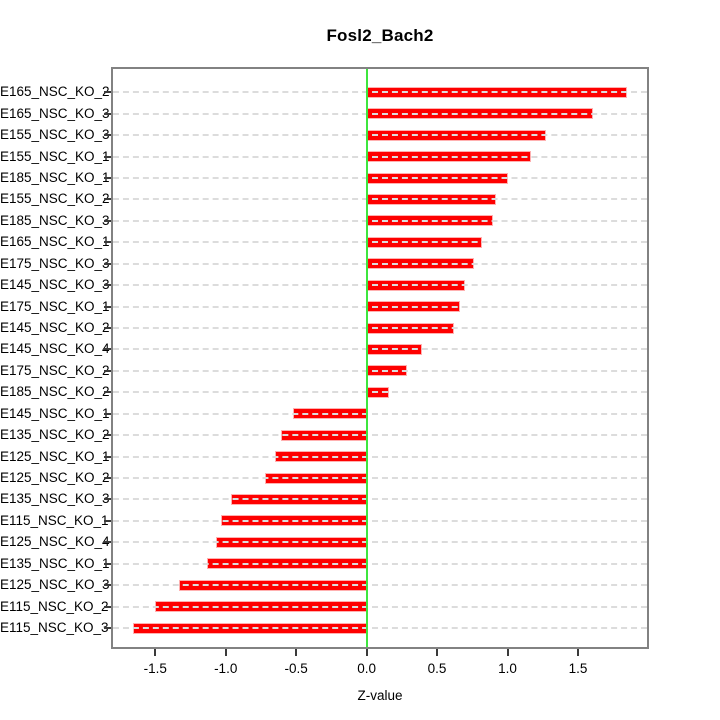 Image resolution: width=720 pixels, height=720 pixels. I want to click on y-axis-label: E185_NSC_KO_3, so click(55, 220).